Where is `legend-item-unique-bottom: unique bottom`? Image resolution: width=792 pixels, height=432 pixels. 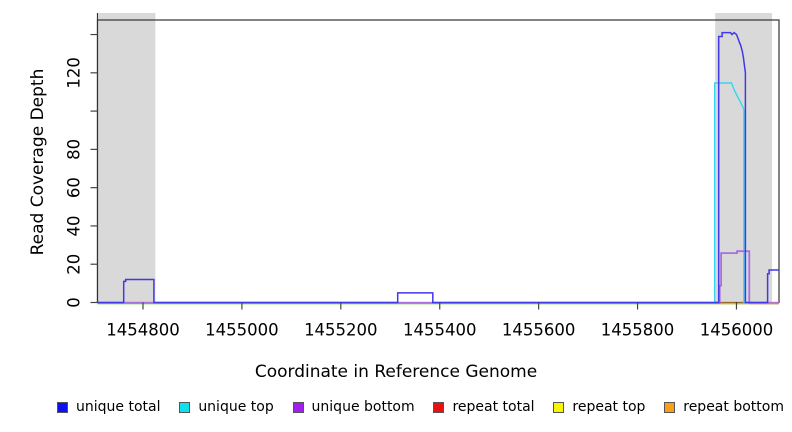 legend-item-unique-bottom: unique bottom is located at coordinates (353, 407).